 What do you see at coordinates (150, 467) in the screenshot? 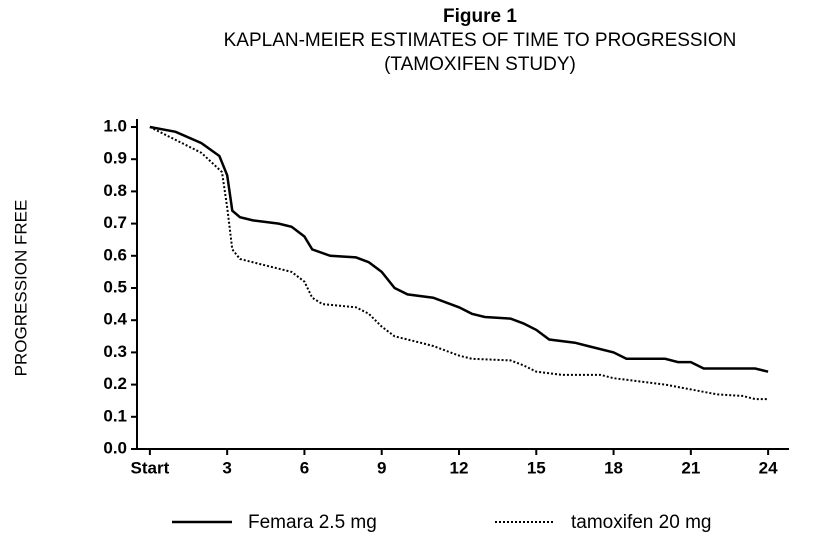
I see `x-tick-label: Start` at bounding box center [150, 467].